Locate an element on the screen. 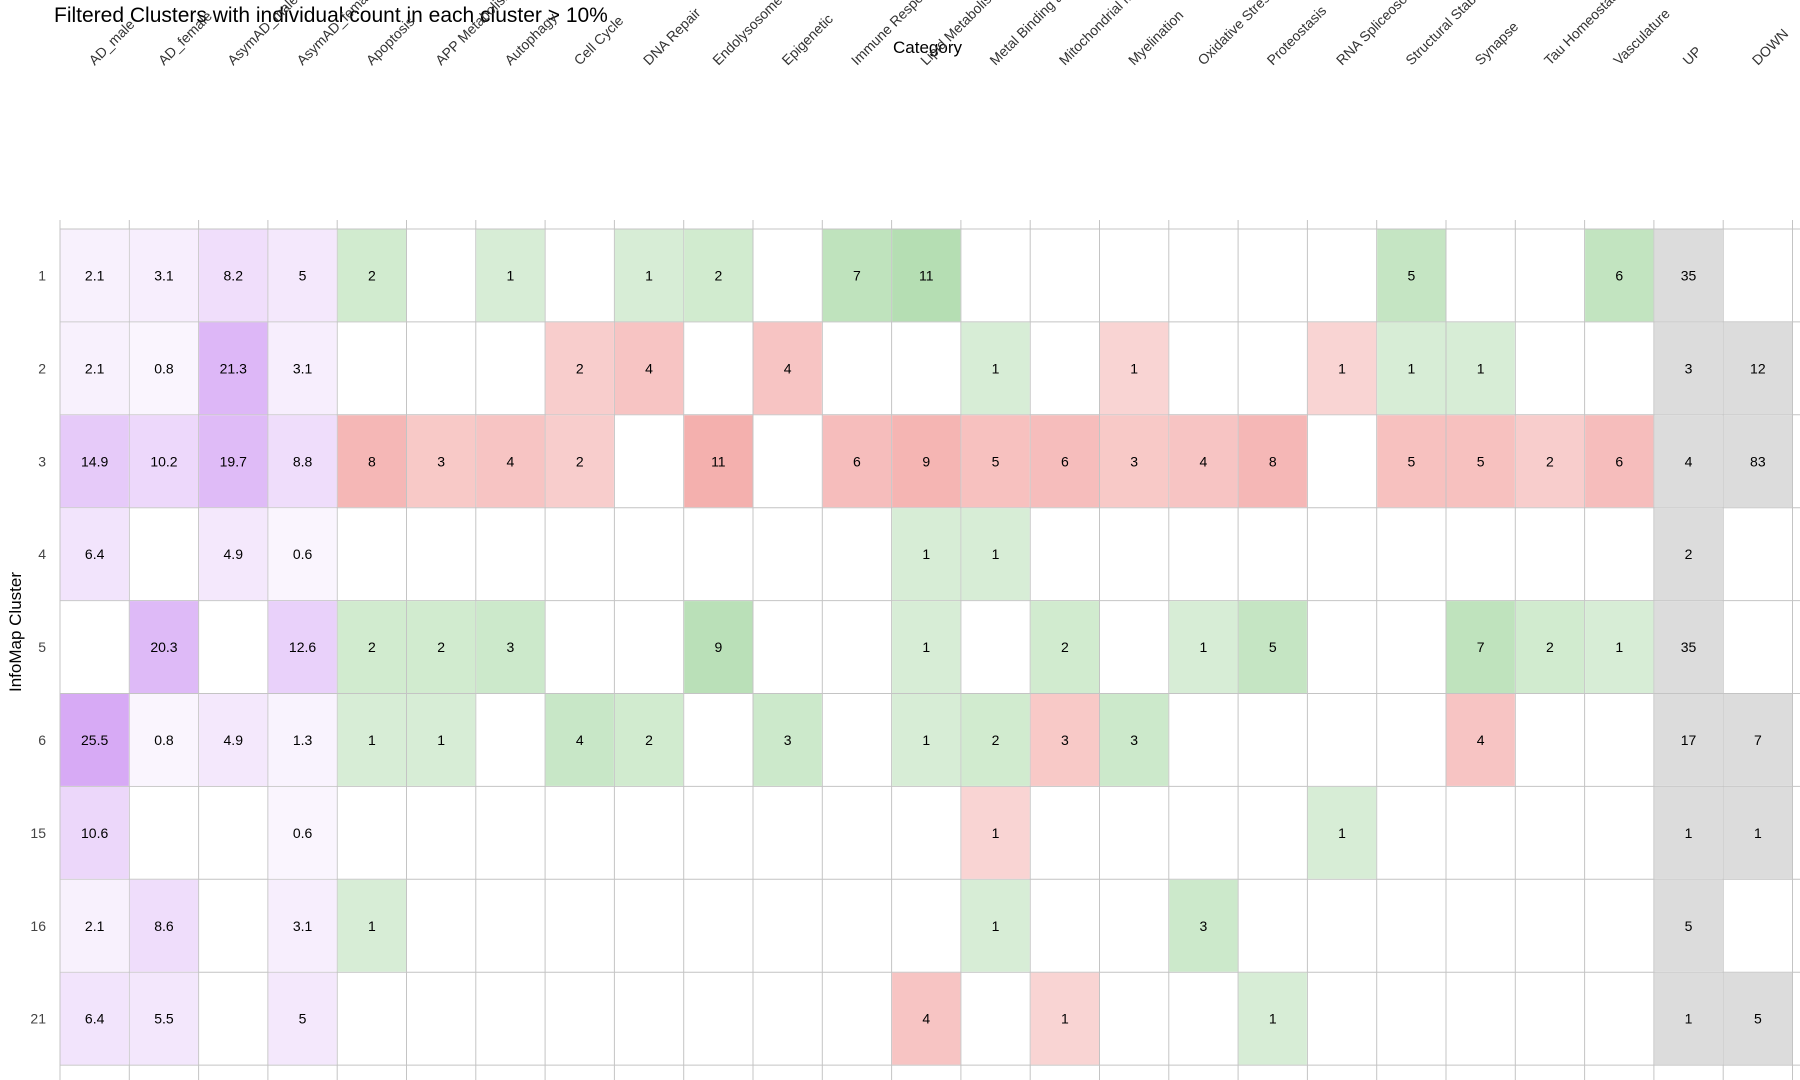  cell-value-label: 35 is located at coordinates (1689, 275).